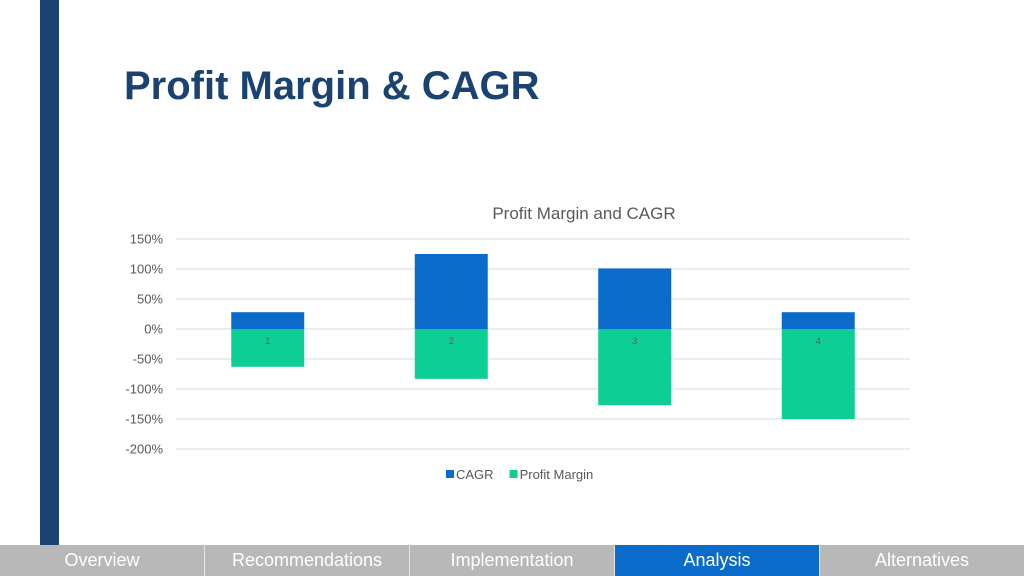  Describe the element at coordinates (583, 213) in the screenshot. I see `chart-title: Profit Margin and CAGR` at that location.